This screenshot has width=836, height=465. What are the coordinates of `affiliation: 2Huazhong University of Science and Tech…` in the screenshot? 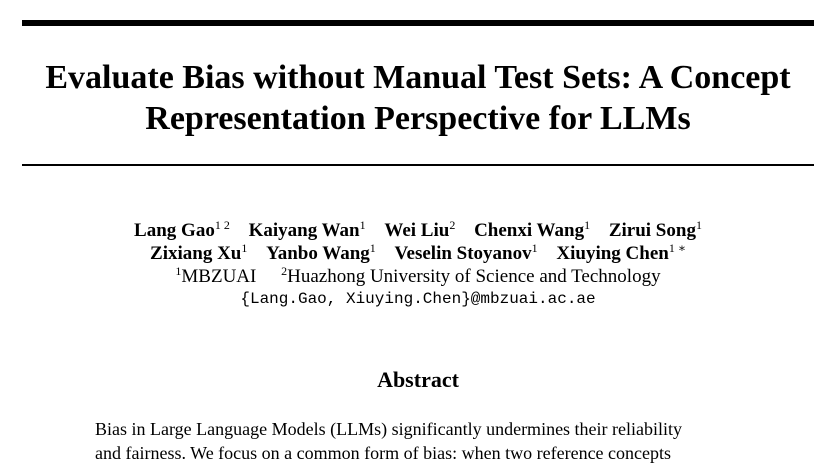 It's located at (471, 275).